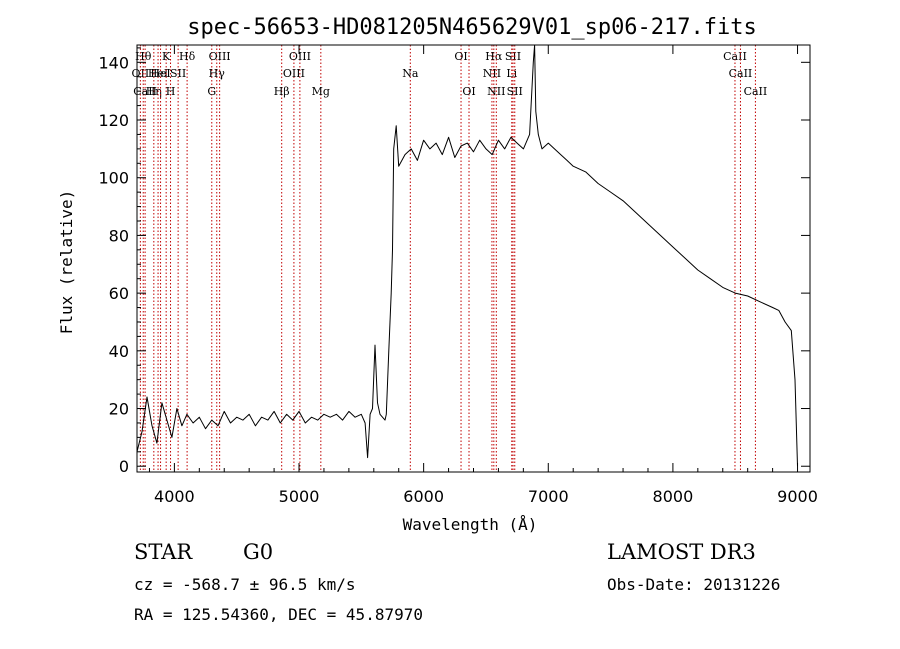  Describe the element at coordinates (113, 120) in the screenshot. I see `y-tick-label-6: 120` at that location.